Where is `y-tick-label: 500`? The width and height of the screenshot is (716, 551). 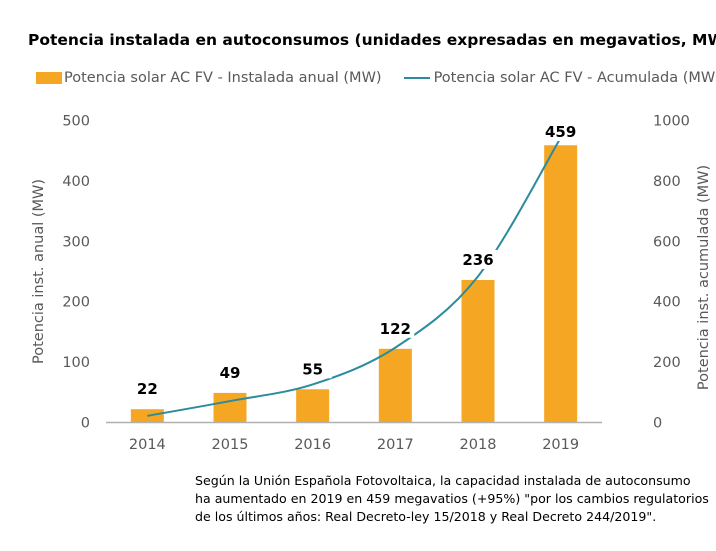 y-tick-label: 500 is located at coordinates (76, 122).